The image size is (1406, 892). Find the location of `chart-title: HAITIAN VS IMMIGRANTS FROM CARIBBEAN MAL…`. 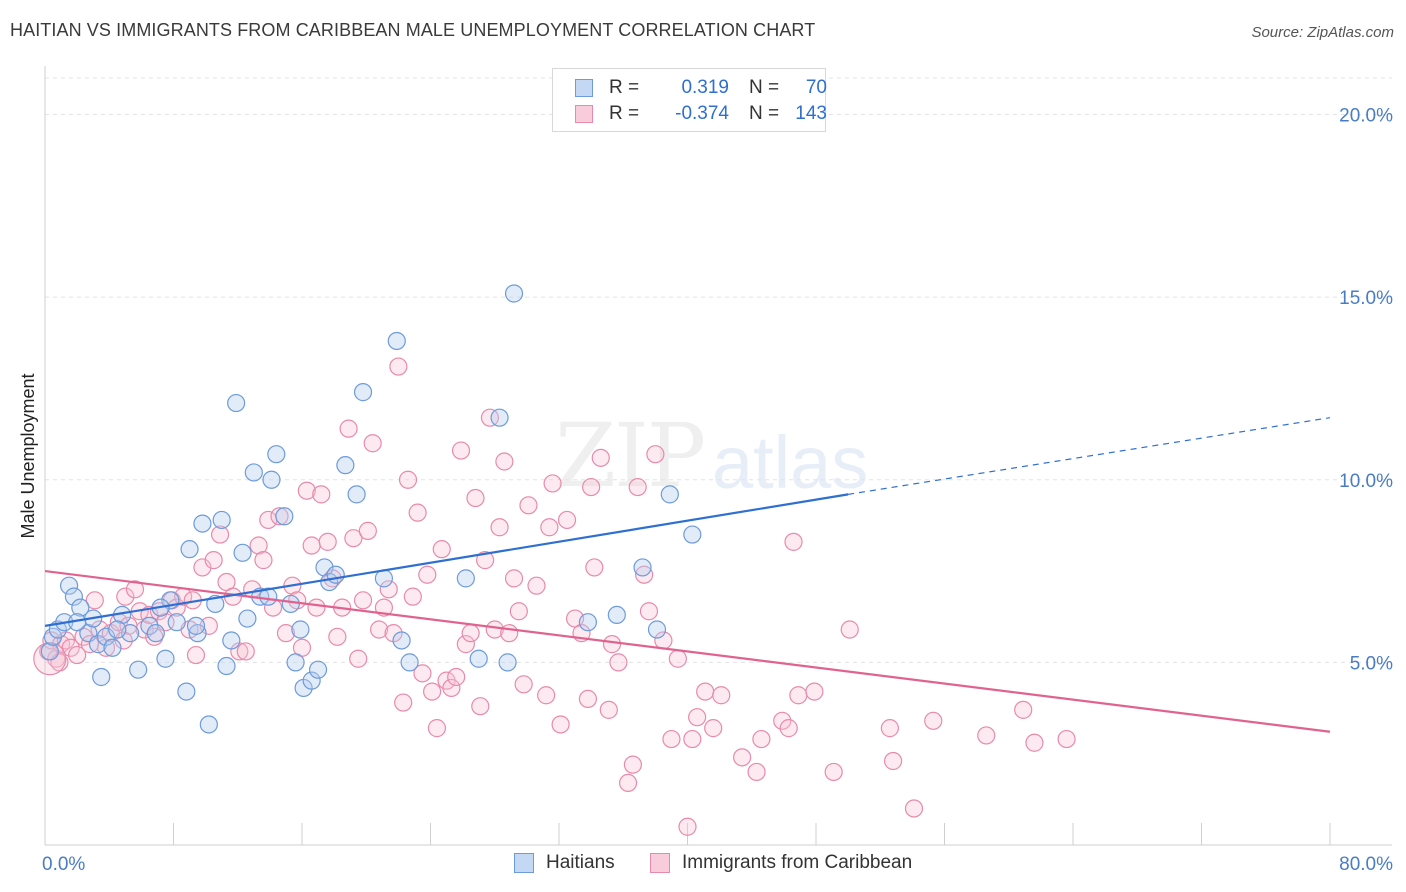

chart-title: HAITIAN VS IMMIGRANTS FROM CARIBBEAN MAL… is located at coordinates (413, 30).